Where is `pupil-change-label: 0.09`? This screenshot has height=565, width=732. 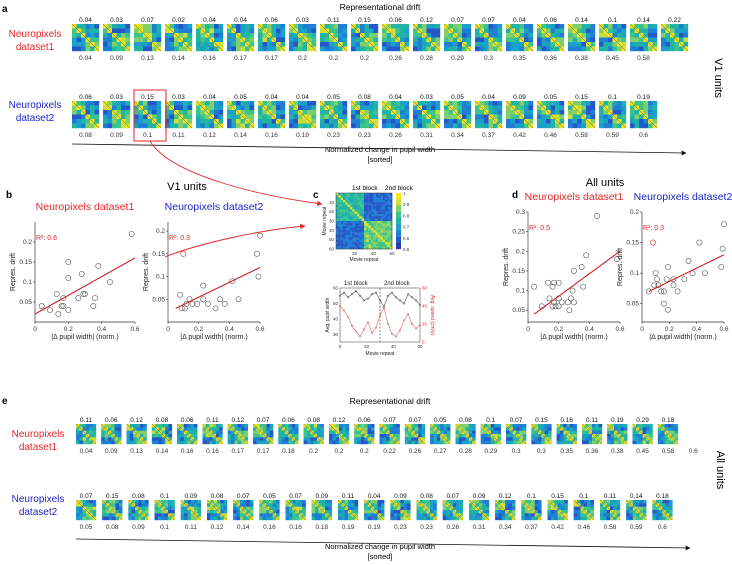
pupil-change-label: 0.09 is located at coordinates (116, 135).